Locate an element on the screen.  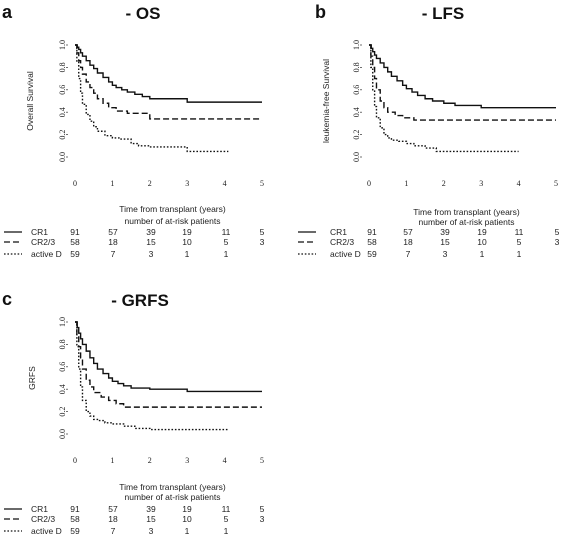
y-axis-label: GRFS is located at coordinates (32, 378).